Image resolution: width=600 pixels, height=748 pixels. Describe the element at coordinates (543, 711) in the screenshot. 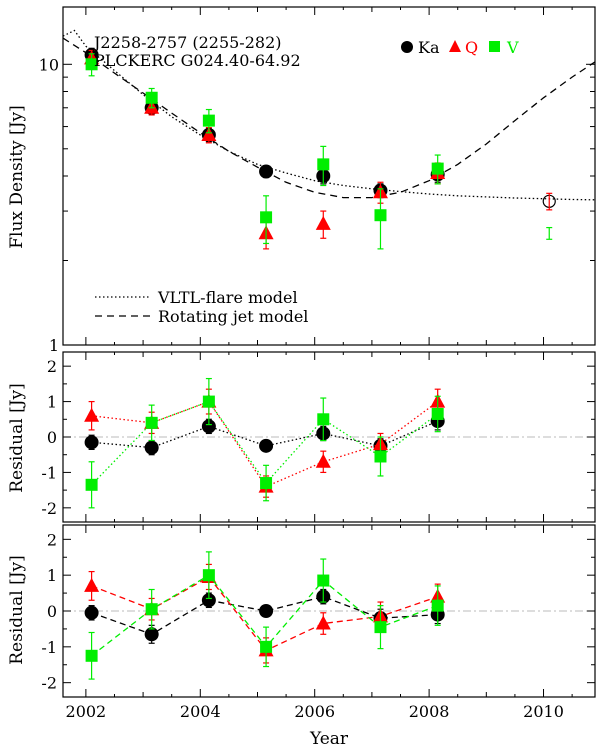

I see `x-tick-label: 2010` at that location.